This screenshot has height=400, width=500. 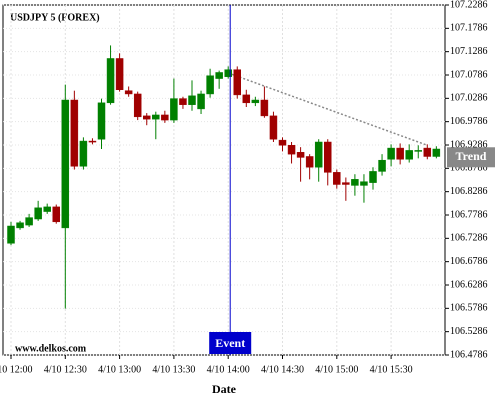 What do you see at coordinates (469, 354) in the screenshot?
I see `y-tick-label: 106.4786` at bounding box center [469, 354].